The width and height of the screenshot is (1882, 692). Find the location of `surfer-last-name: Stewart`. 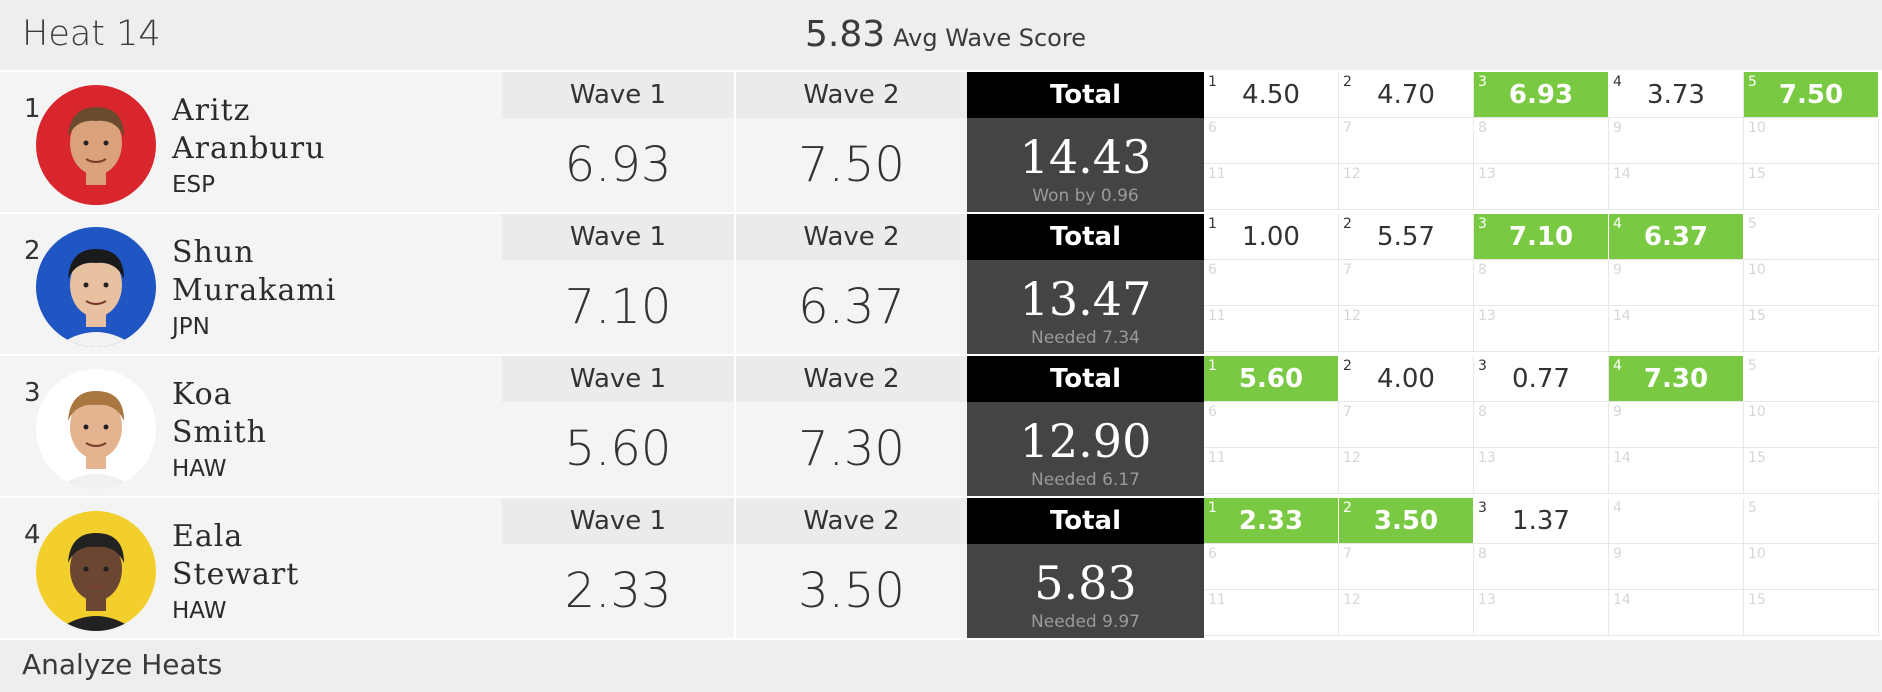

surfer-last-name: Stewart is located at coordinates (236, 574).